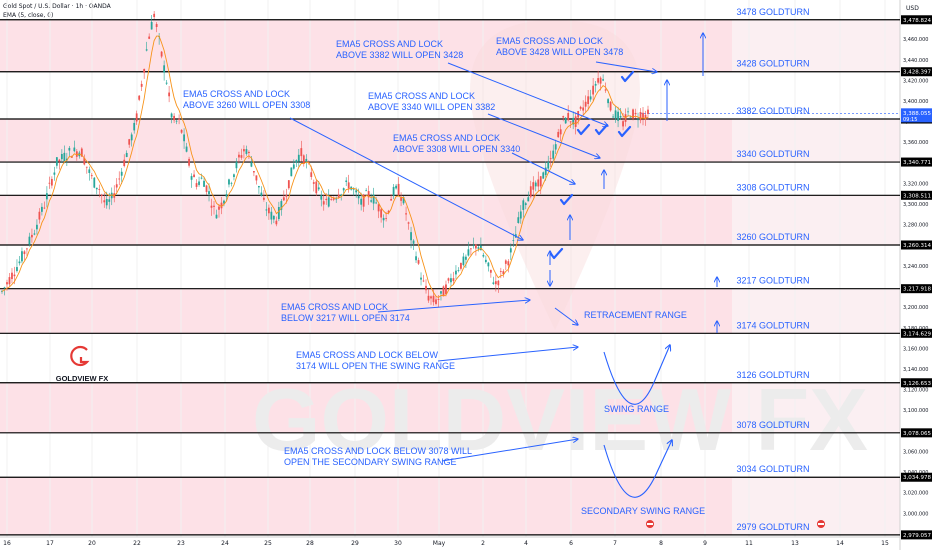 The image size is (932, 550). What do you see at coordinates (915, 143) in the screenshot?
I see `y-tick-label: 3,360.000` at bounding box center [915, 143].